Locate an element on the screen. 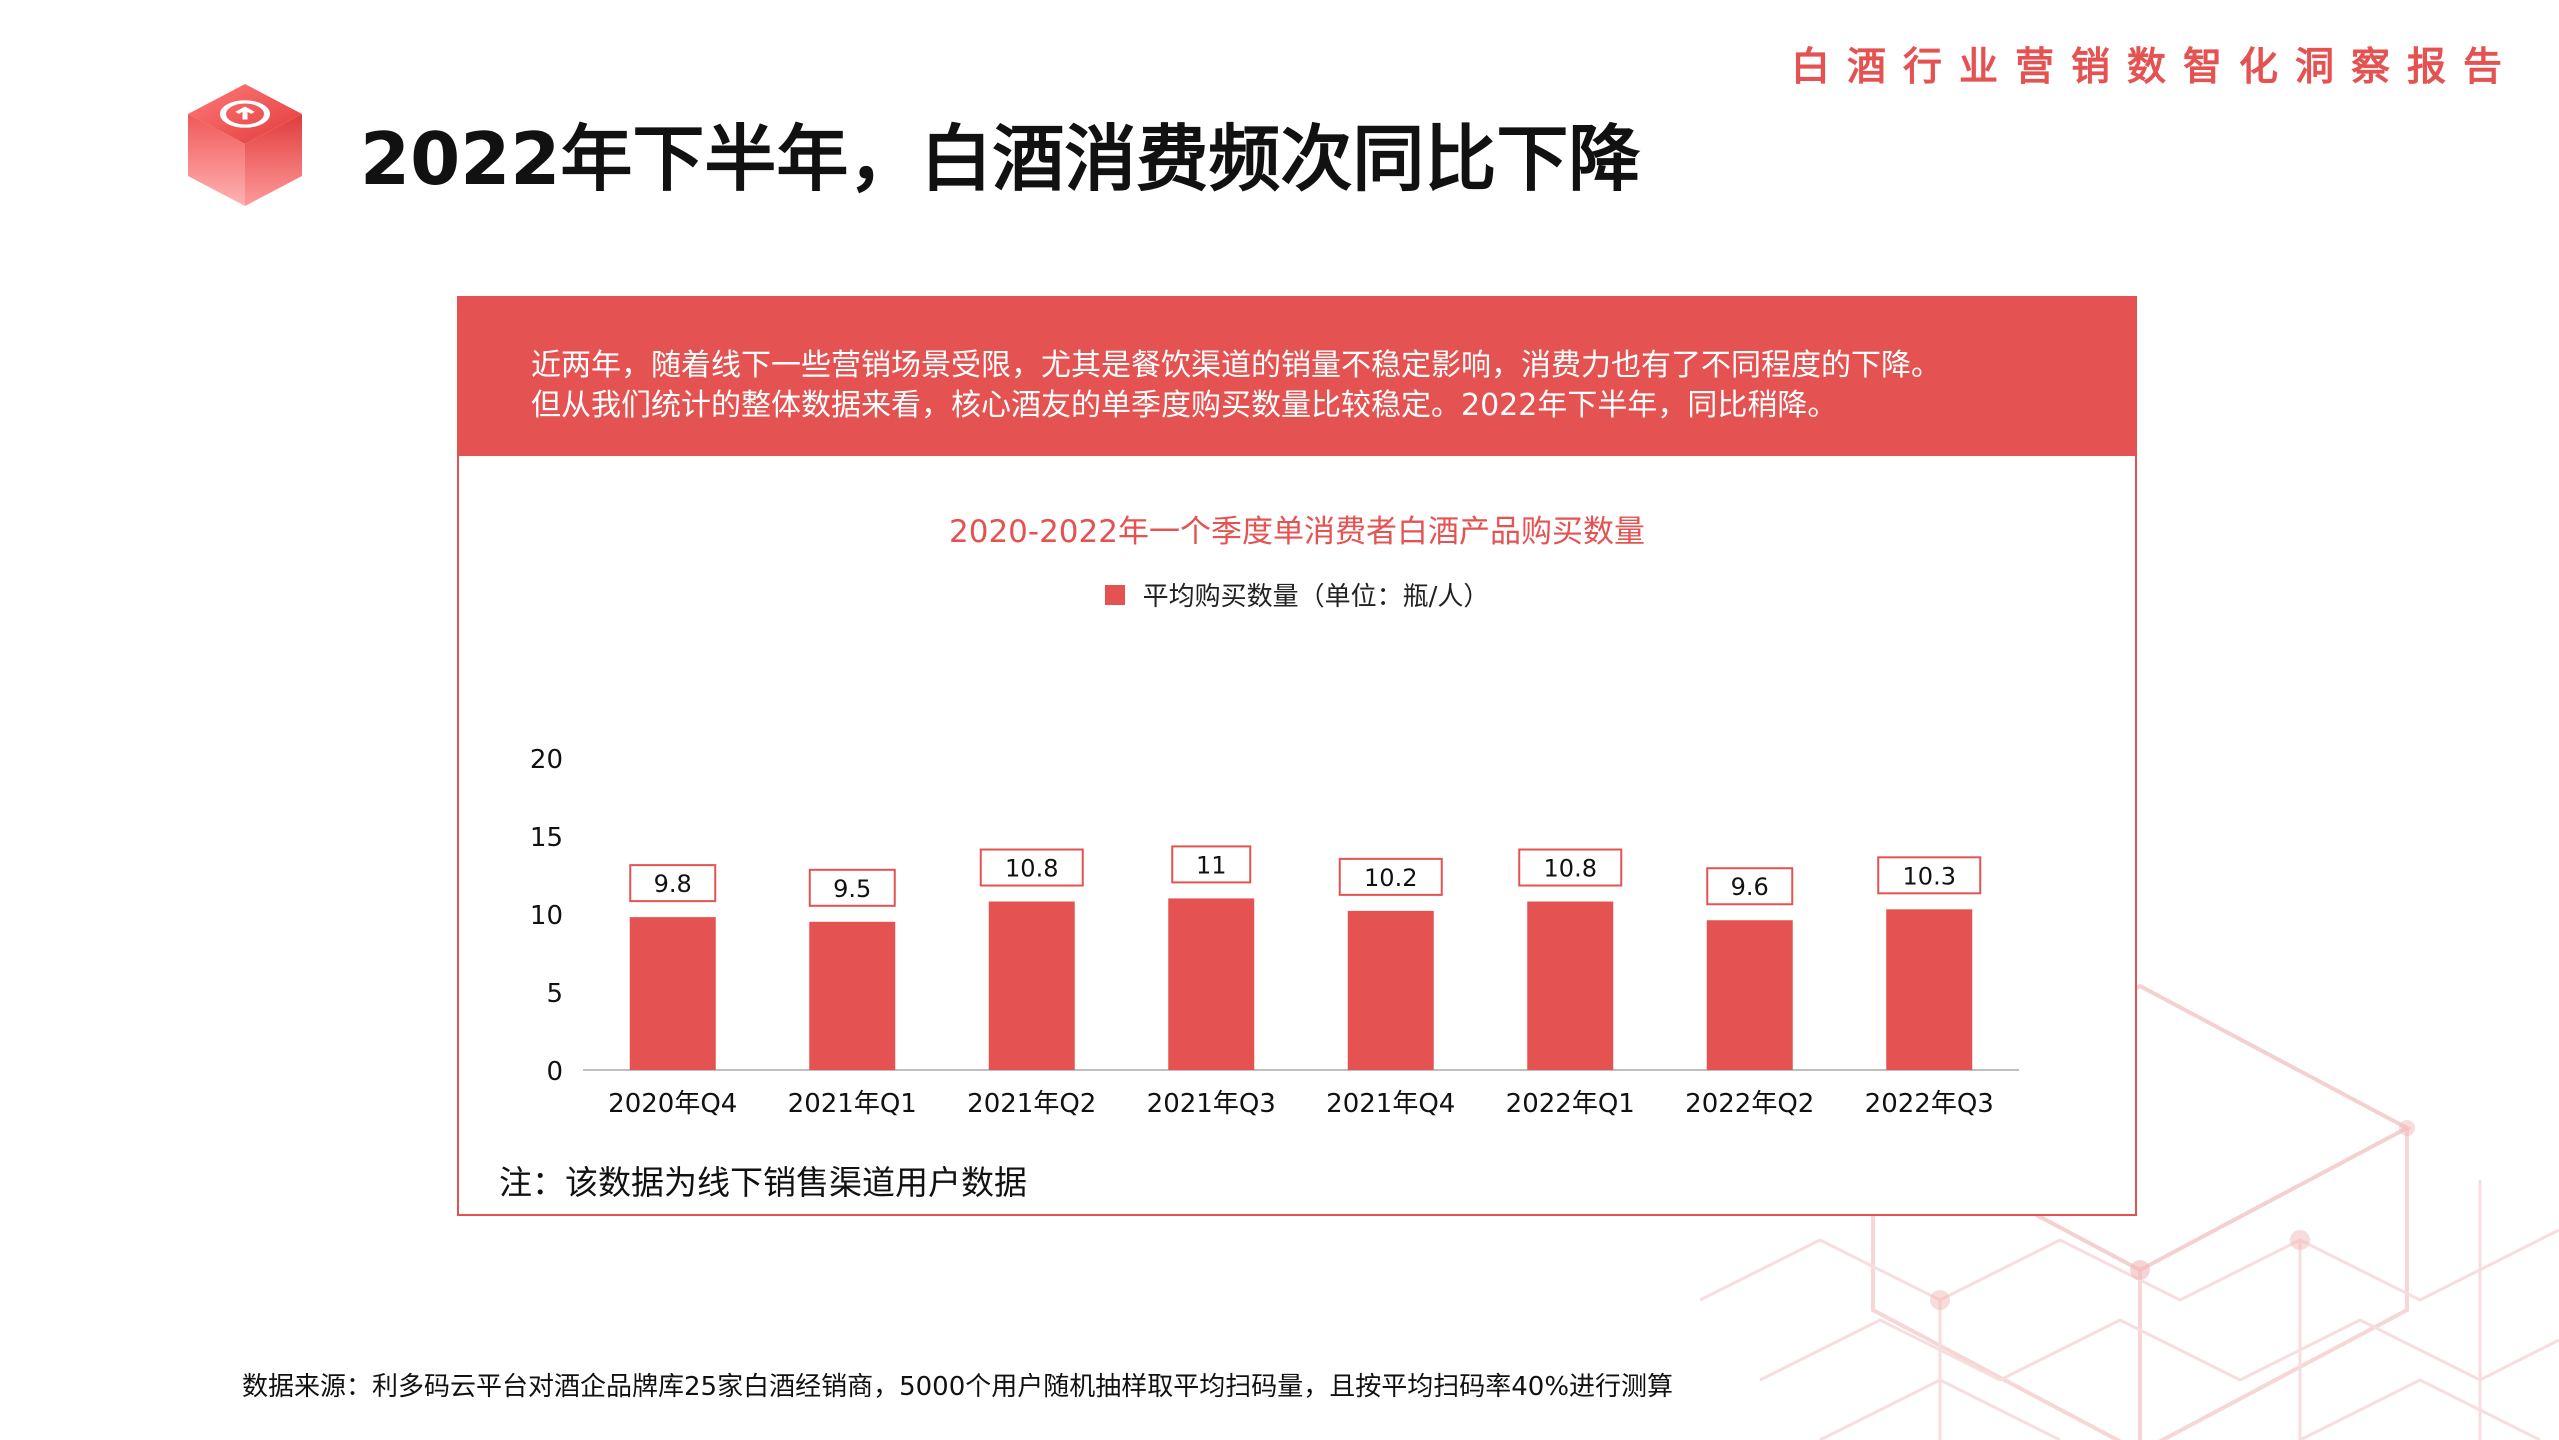  x-tick-label: 2021年Q2 is located at coordinates (1031, 1104).